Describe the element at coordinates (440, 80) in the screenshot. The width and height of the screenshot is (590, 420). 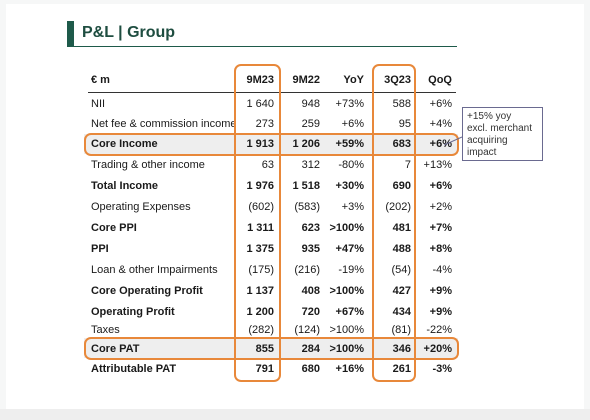
I see `header-qoq: QoQ` at that location.